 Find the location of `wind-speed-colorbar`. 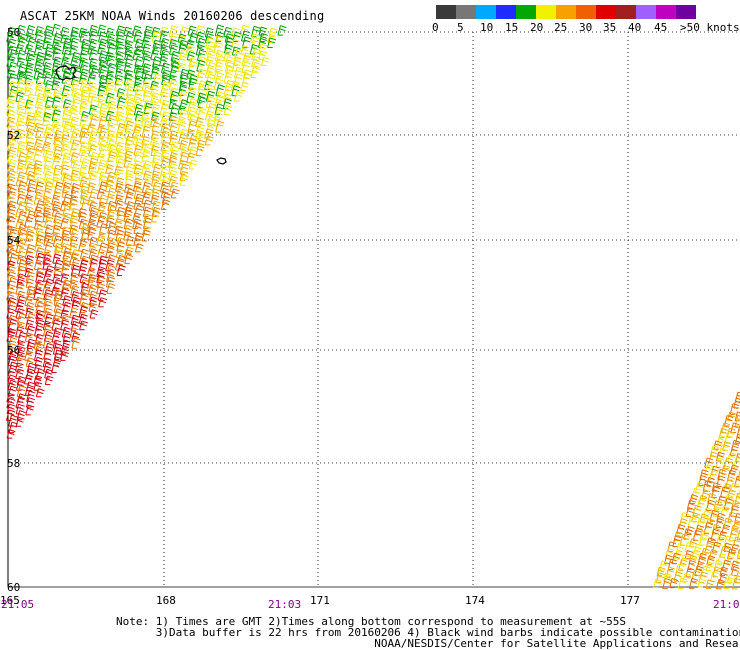

wind-speed-colorbar is located at coordinates (566, 12).